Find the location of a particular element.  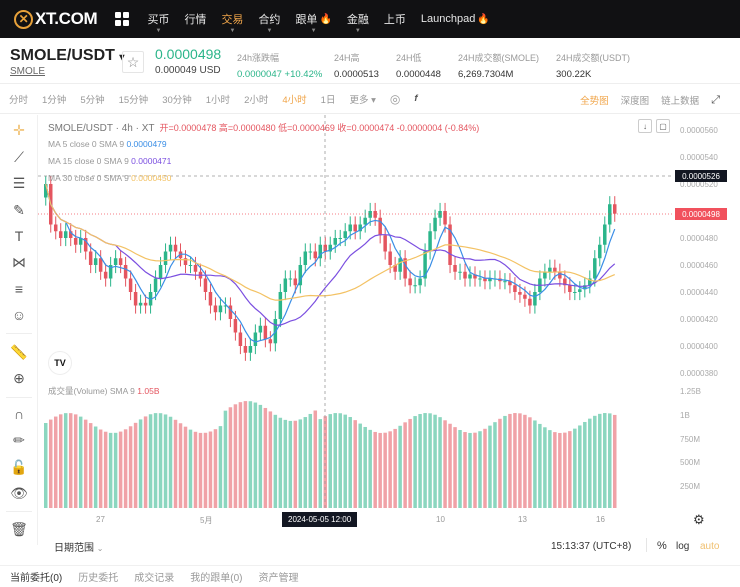

stat-24h-volume-base: 24H成交额(SMOLE) 6,269.7304M is located at coordinates (499, 66).